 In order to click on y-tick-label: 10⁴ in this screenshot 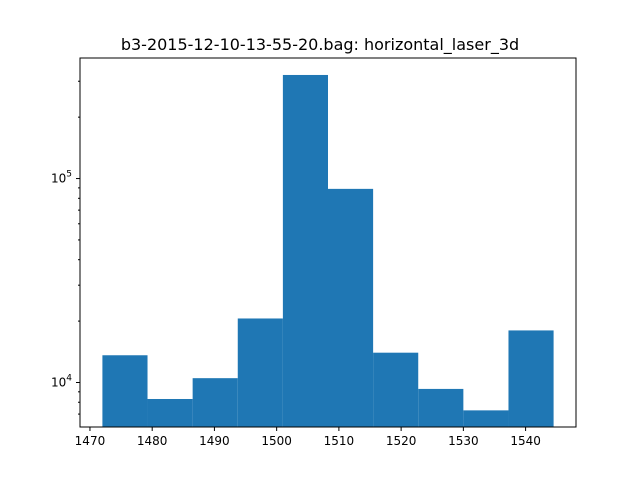, I will do `click(61, 381)`.